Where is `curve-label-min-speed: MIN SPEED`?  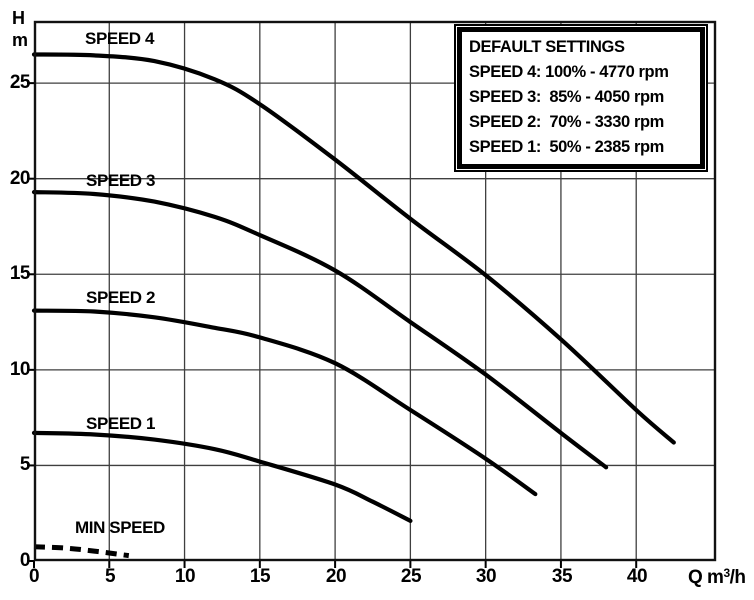 curve-label-min-speed: MIN SPEED is located at coordinates (120, 527).